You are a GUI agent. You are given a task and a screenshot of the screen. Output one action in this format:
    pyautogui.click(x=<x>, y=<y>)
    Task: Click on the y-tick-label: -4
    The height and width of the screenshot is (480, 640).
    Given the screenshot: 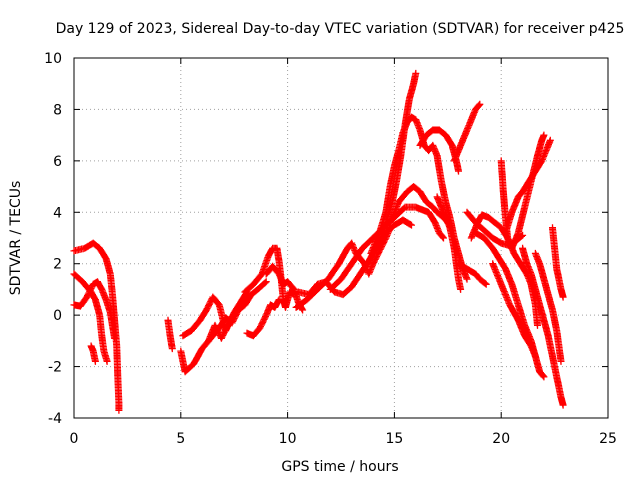 What is the action you would take?
    pyautogui.click(x=55, y=419)
    